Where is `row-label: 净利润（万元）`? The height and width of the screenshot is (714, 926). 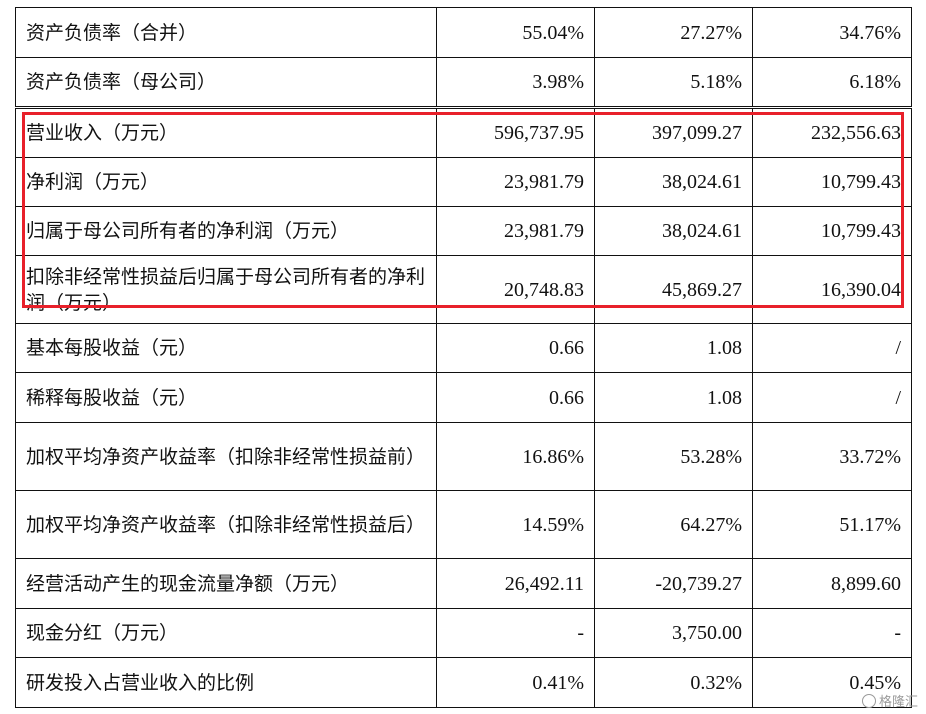 row-label: 净利润（万元） is located at coordinates (226, 182).